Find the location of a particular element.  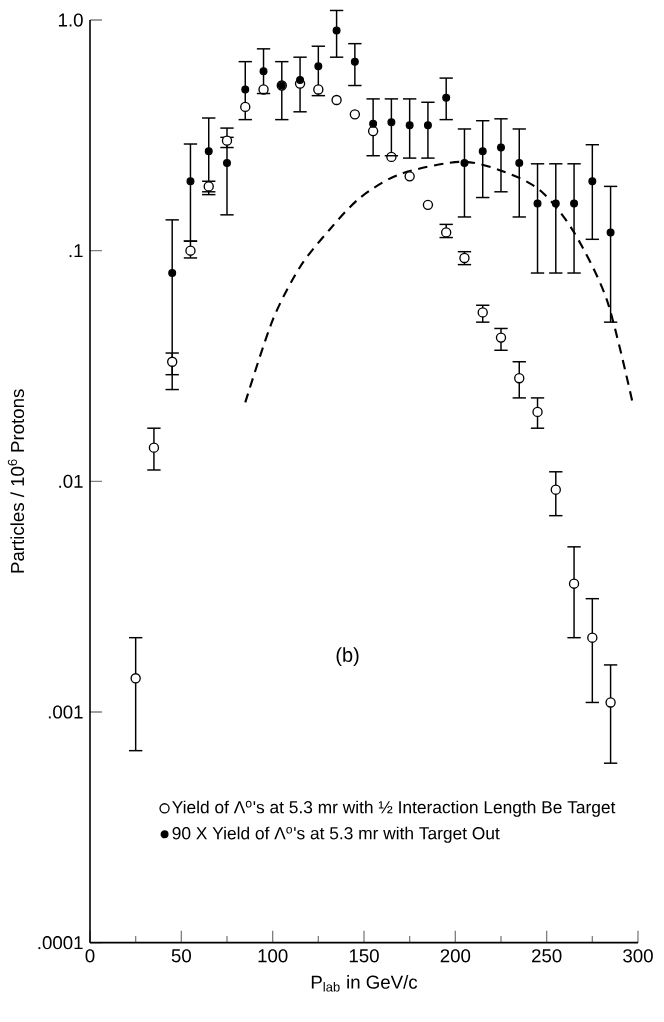

y-tick-label: .1 is located at coordinates (76, 251).